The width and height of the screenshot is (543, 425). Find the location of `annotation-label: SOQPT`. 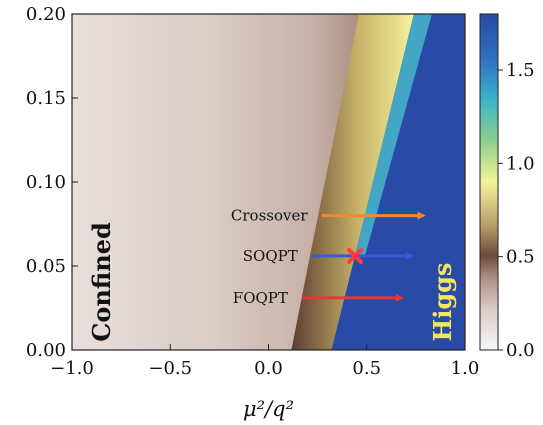

annotation-label: SOQPT is located at coordinates (270, 256).